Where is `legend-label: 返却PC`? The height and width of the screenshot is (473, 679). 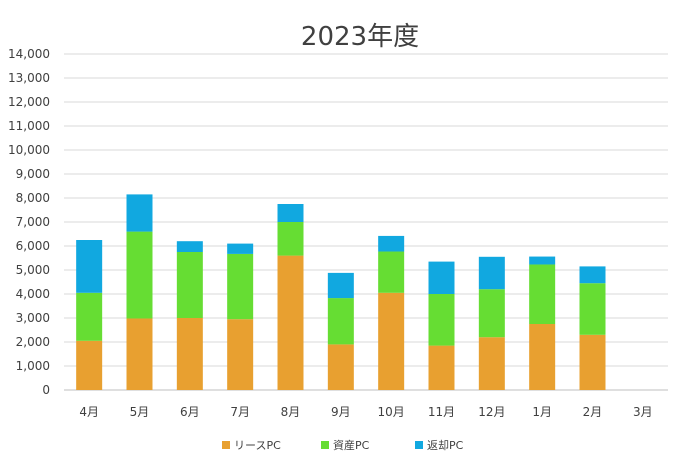
legend-label: 返却PC is located at coordinates (445, 445).